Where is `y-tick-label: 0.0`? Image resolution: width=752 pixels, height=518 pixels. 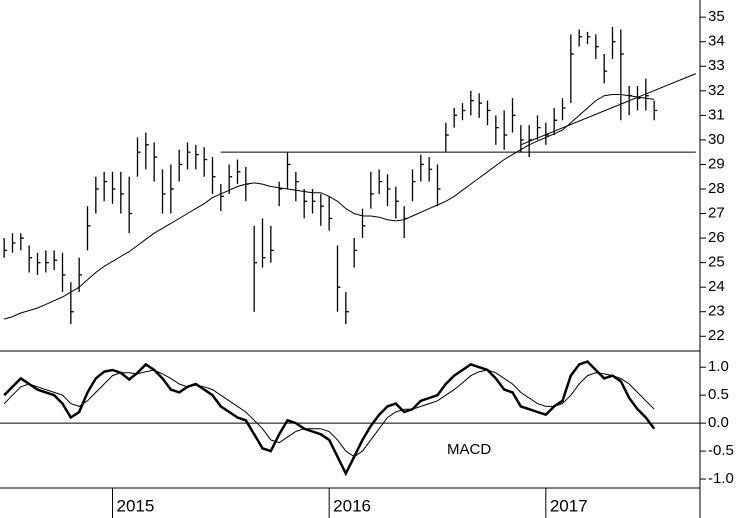 y-tick-label: 0.0 is located at coordinates (718, 422).